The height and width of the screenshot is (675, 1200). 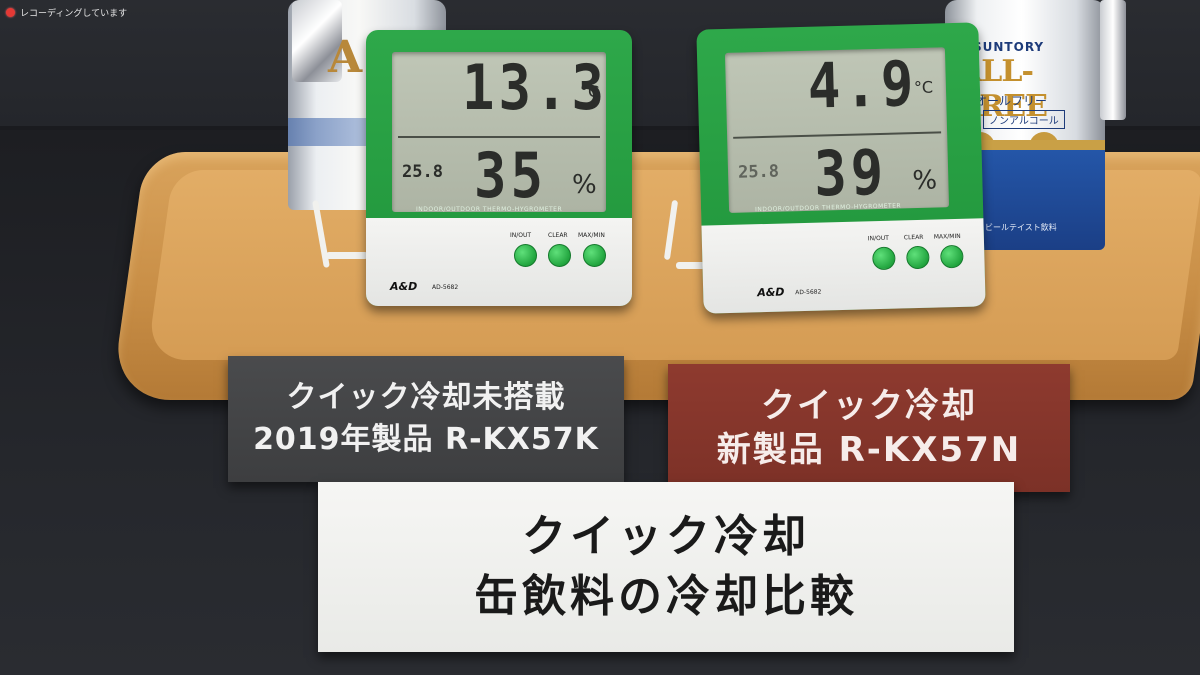 What do you see at coordinates (697, 265) in the screenshot?
I see `right-probe-plug` at bounding box center [697, 265].